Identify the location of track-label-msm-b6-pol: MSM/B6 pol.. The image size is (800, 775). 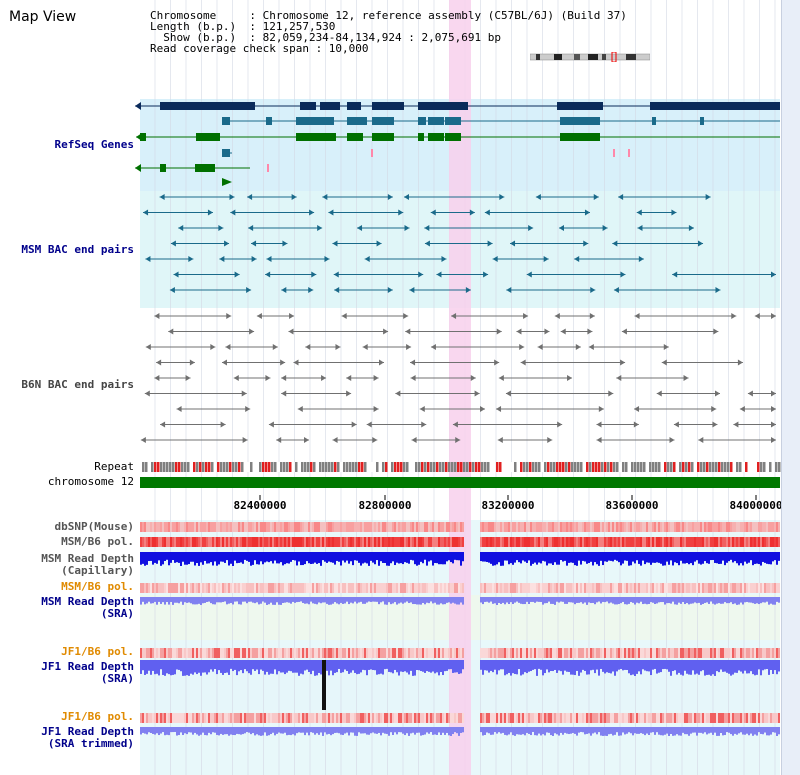
(97, 541).